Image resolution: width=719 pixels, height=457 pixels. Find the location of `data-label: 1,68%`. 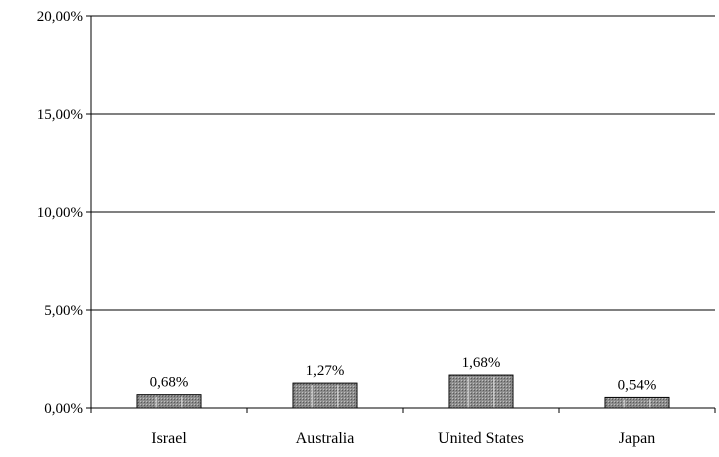

data-label: 1,68% is located at coordinates (481, 363).